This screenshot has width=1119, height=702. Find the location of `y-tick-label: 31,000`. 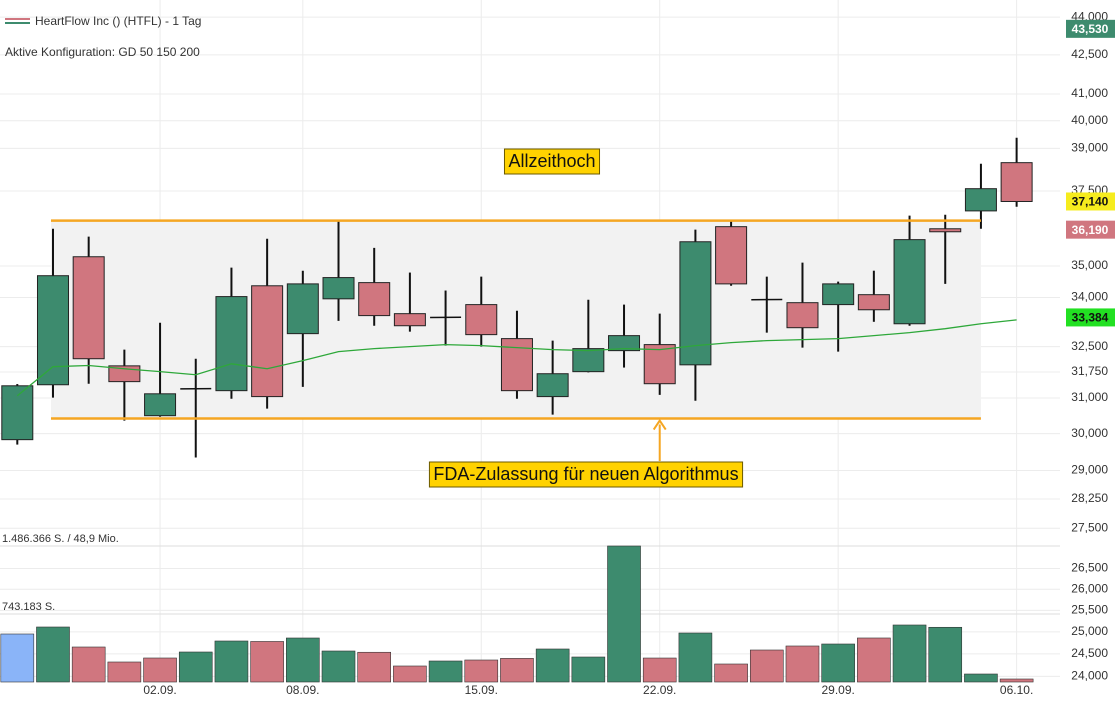

y-tick-label: 31,000 is located at coordinates (1089, 397).